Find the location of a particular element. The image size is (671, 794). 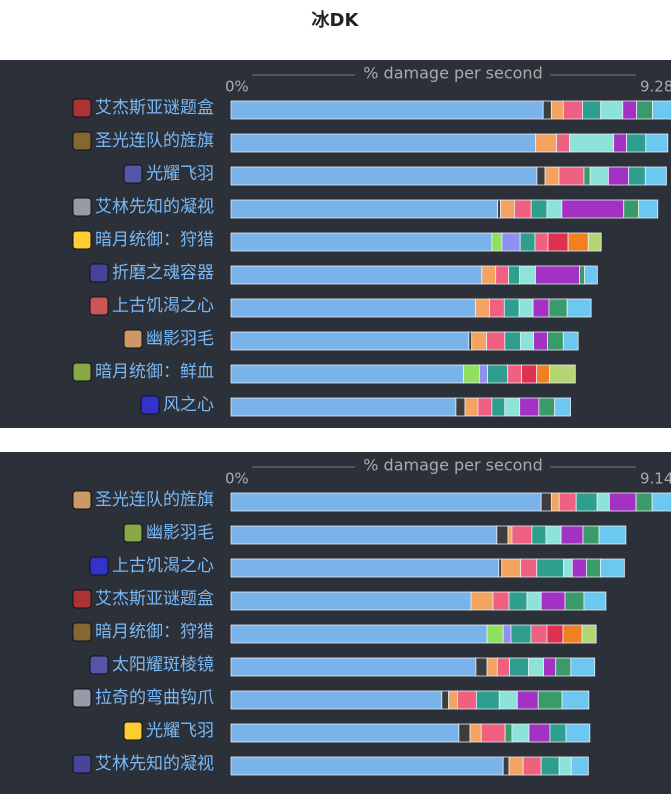

category-label: 艾杰斯亚谜题盒 is located at coordinates (154, 108).